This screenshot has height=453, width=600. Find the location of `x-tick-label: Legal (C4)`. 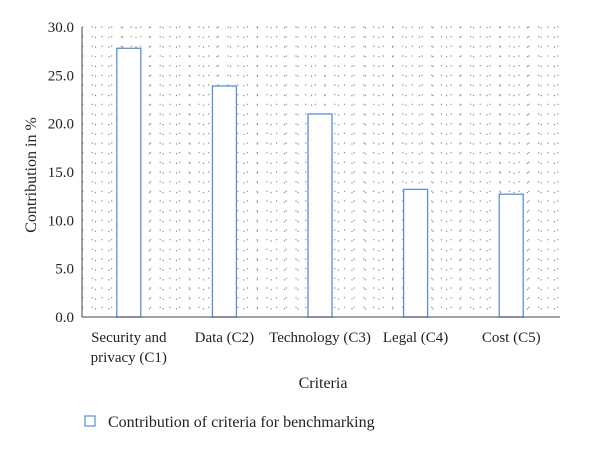

x-tick-label: Legal (C4) is located at coordinates (415, 338).